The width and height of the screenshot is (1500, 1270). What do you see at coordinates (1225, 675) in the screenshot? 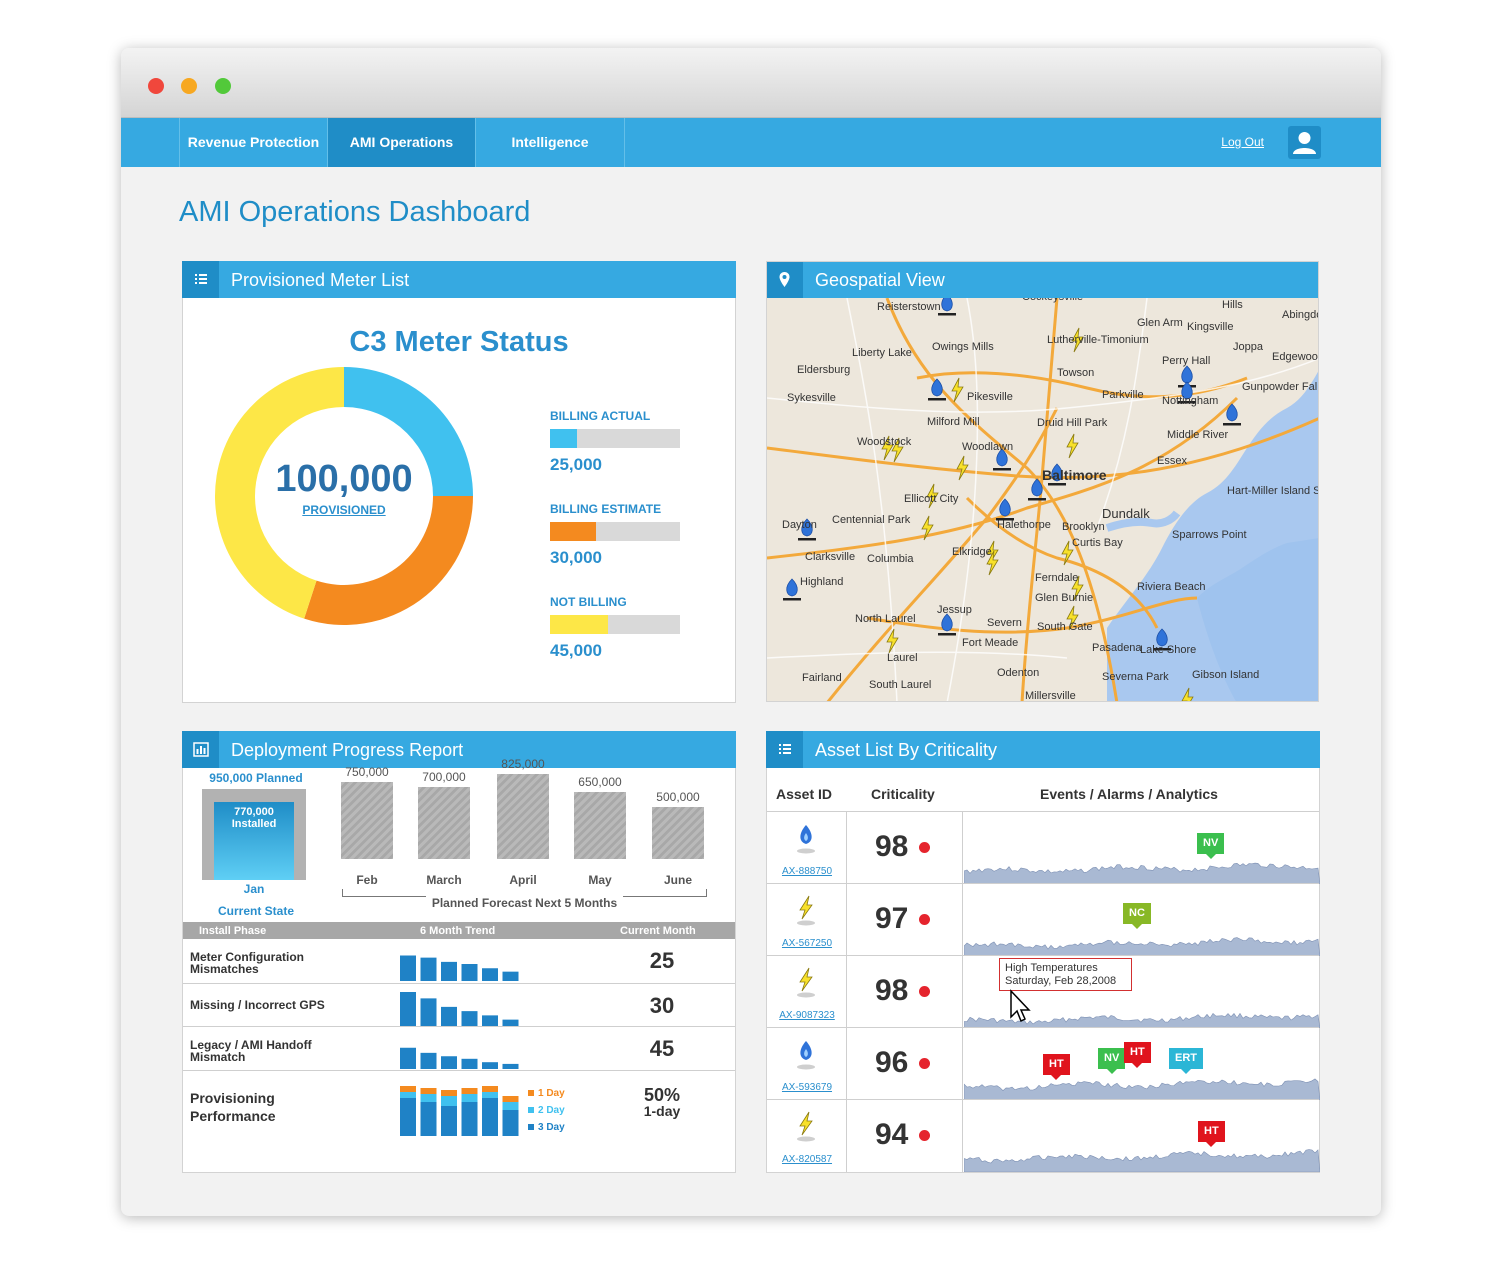
I see `map-place-label: Gibson Island` at bounding box center [1225, 675].